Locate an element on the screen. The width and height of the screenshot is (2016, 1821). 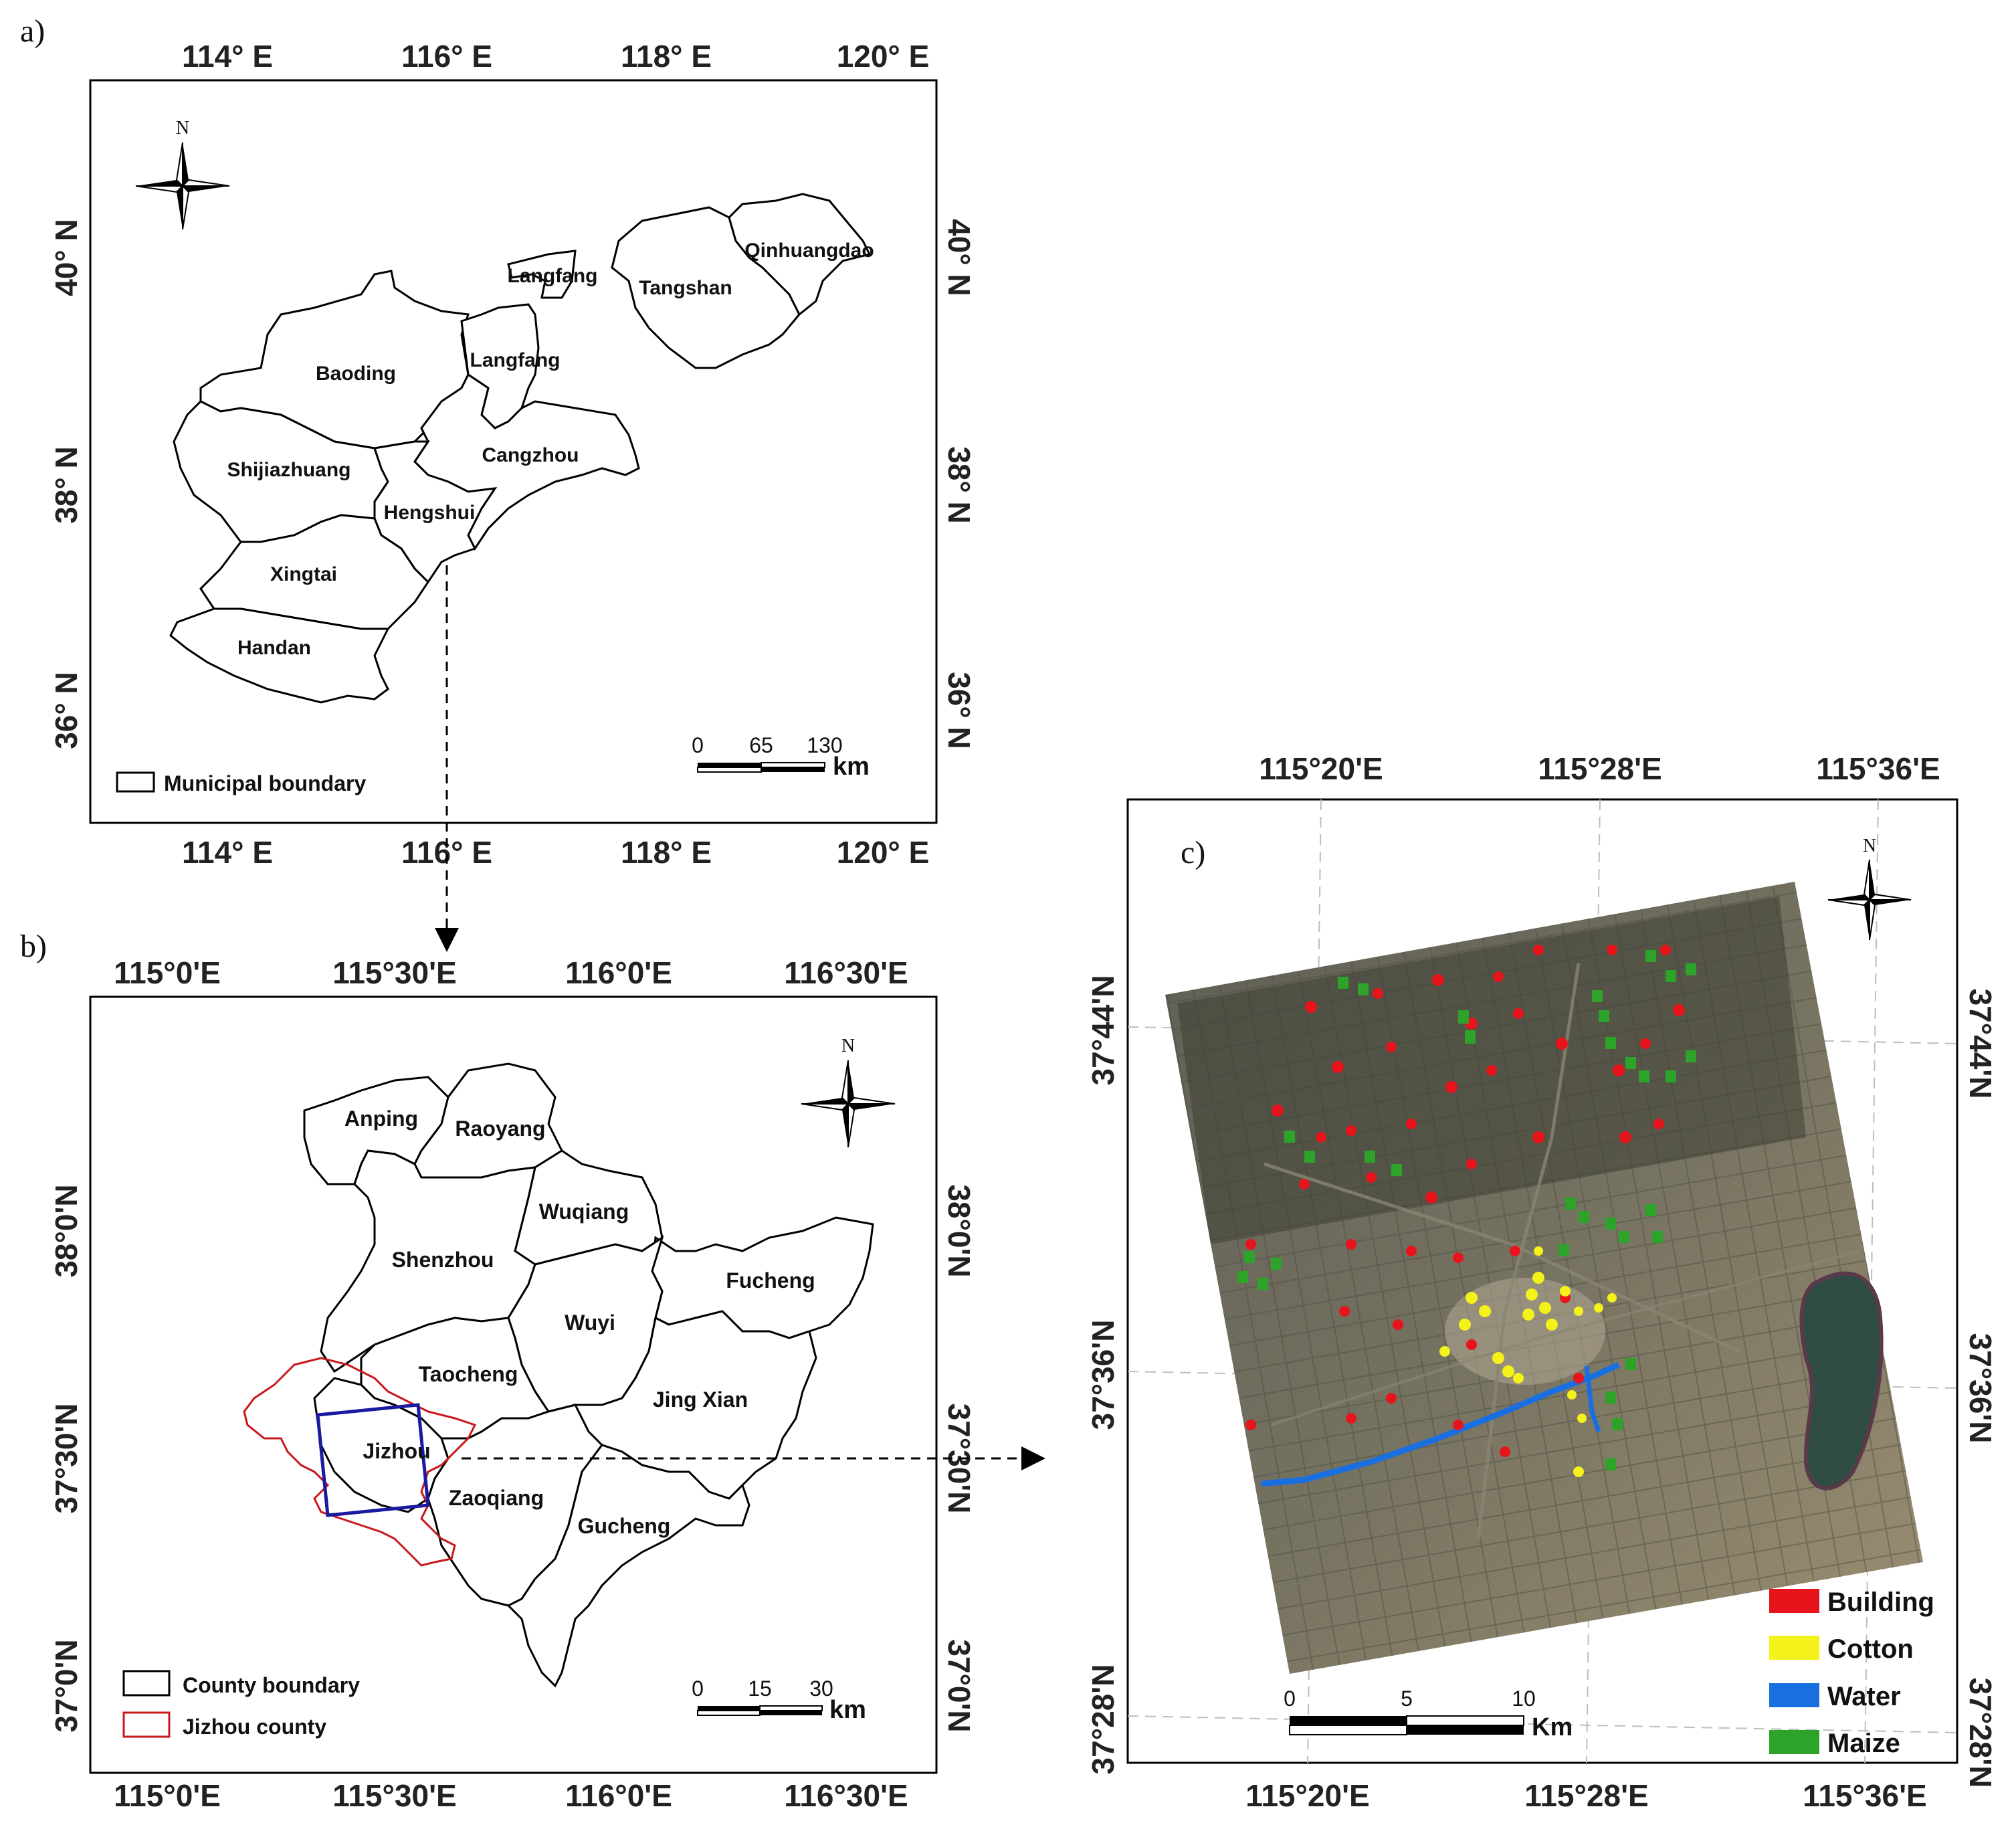
region-label: Zaoqiang is located at coordinates (496, 1498).